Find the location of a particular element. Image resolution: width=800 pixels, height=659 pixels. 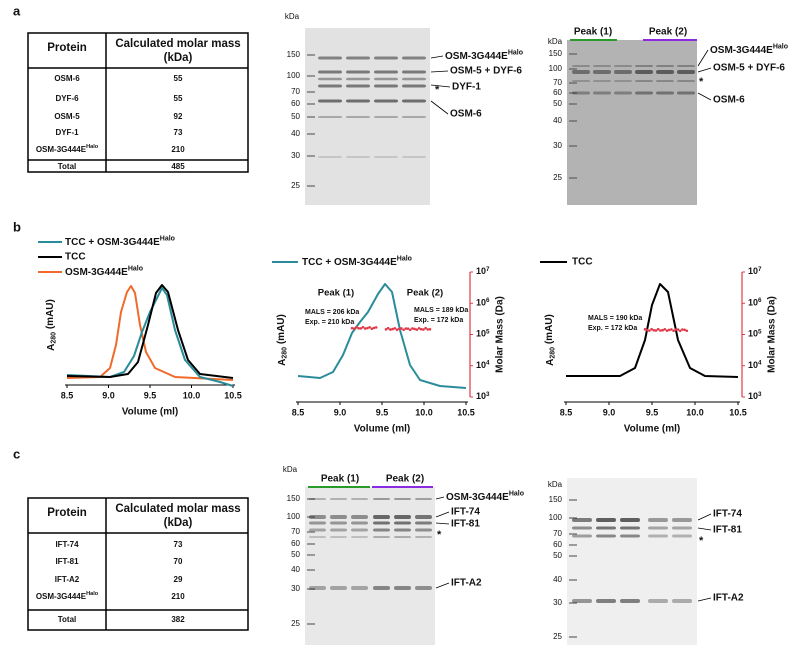

band-label: OSM-3G444EHalo is located at coordinates (485, 496).